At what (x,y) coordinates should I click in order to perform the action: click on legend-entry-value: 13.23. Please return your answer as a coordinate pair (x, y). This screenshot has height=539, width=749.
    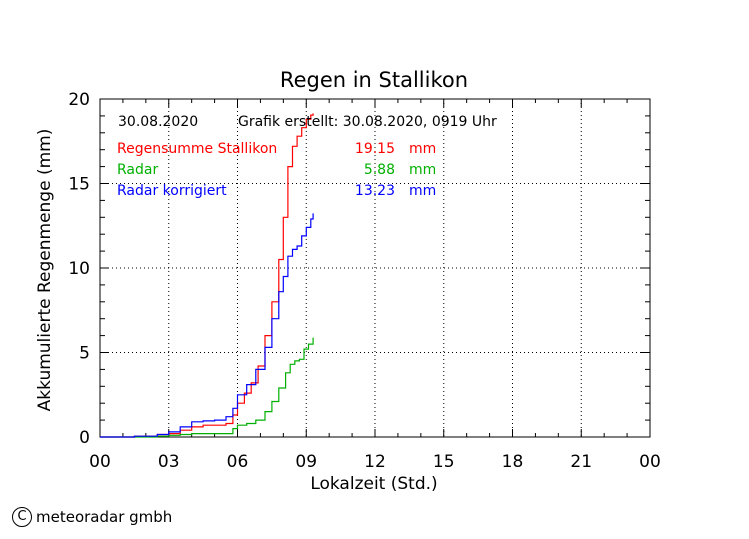
    Looking at the image, I should click on (375, 191).